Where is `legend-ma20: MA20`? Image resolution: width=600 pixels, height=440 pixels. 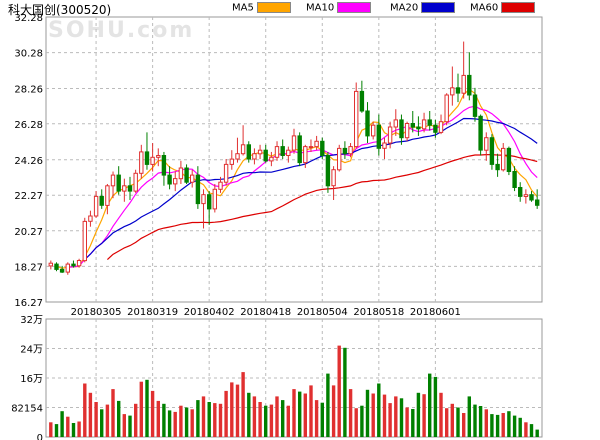
legend-ma20: MA20 is located at coordinates (423, 8).